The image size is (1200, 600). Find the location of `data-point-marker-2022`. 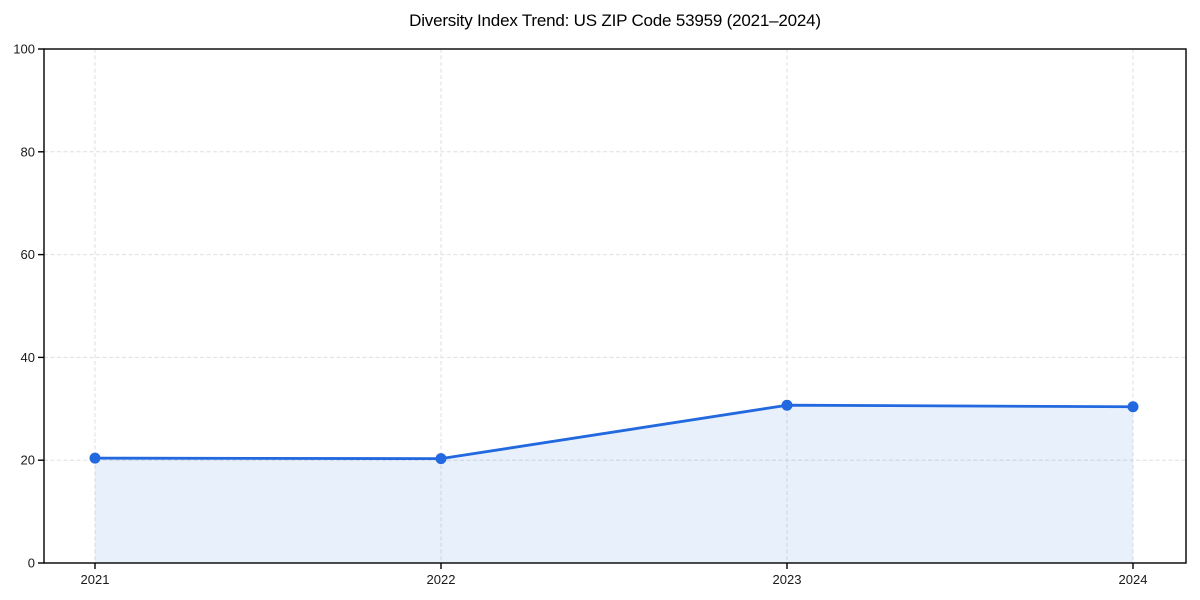

data-point-marker-2022 is located at coordinates (441, 459).